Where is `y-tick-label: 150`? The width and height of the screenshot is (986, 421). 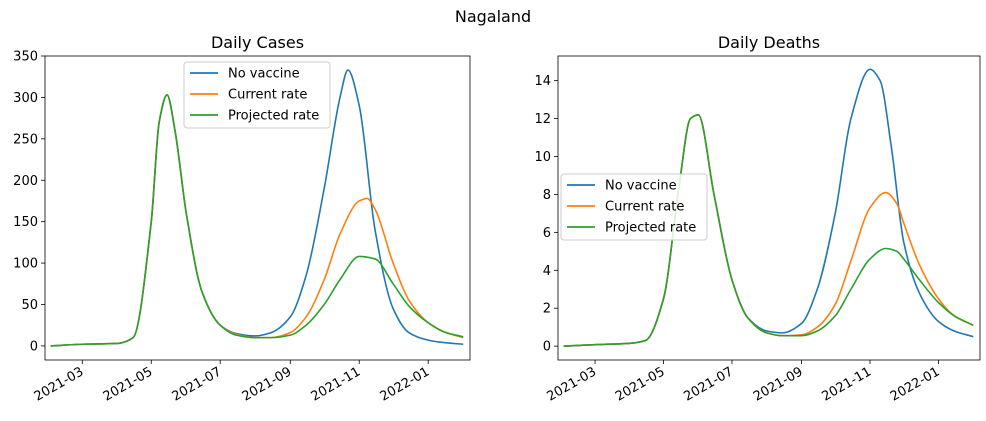 y-tick-label: 150 is located at coordinates (25, 222).